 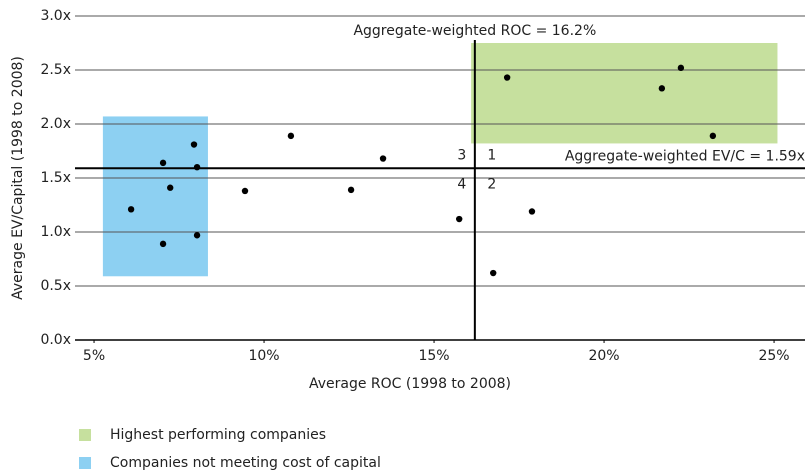 I want to click on y-tick-label: 0.0x, so click(x=55, y=340).